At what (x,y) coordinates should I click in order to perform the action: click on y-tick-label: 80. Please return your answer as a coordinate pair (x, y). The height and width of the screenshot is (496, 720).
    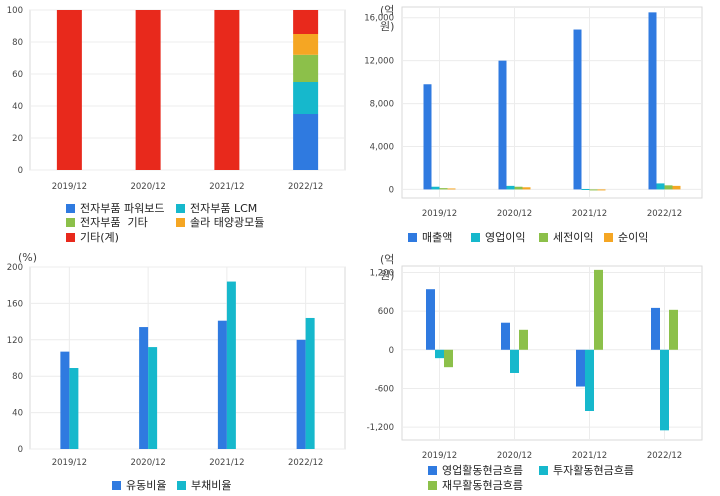
    Looking at the image, I should click on (17, 377).